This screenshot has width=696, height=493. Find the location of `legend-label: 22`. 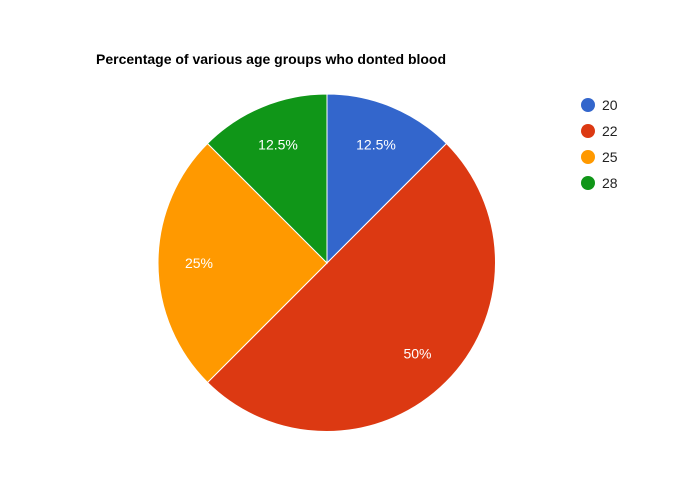

legend-label: 22 is located at coordinates (610, 131).